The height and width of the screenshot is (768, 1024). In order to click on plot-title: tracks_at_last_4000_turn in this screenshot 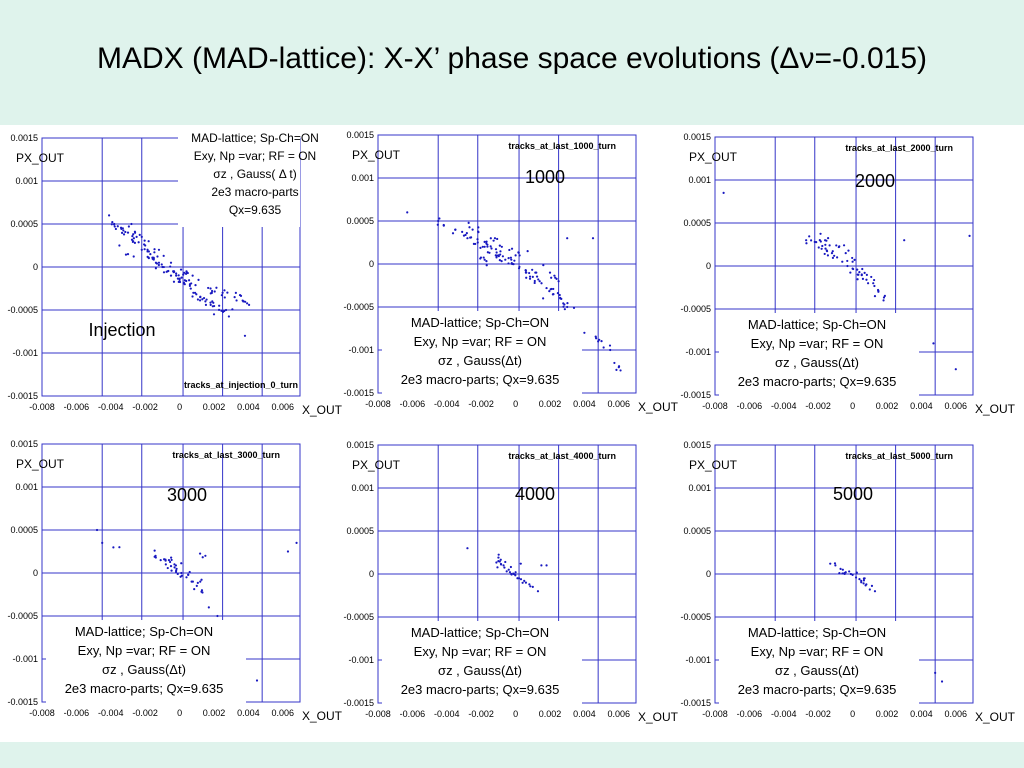, I will do `click(562, 456)`.